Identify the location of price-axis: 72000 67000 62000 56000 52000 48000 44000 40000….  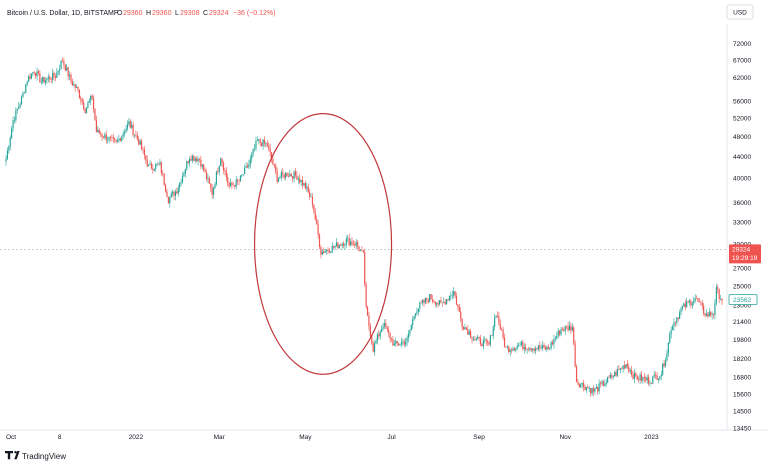
(742, 237).